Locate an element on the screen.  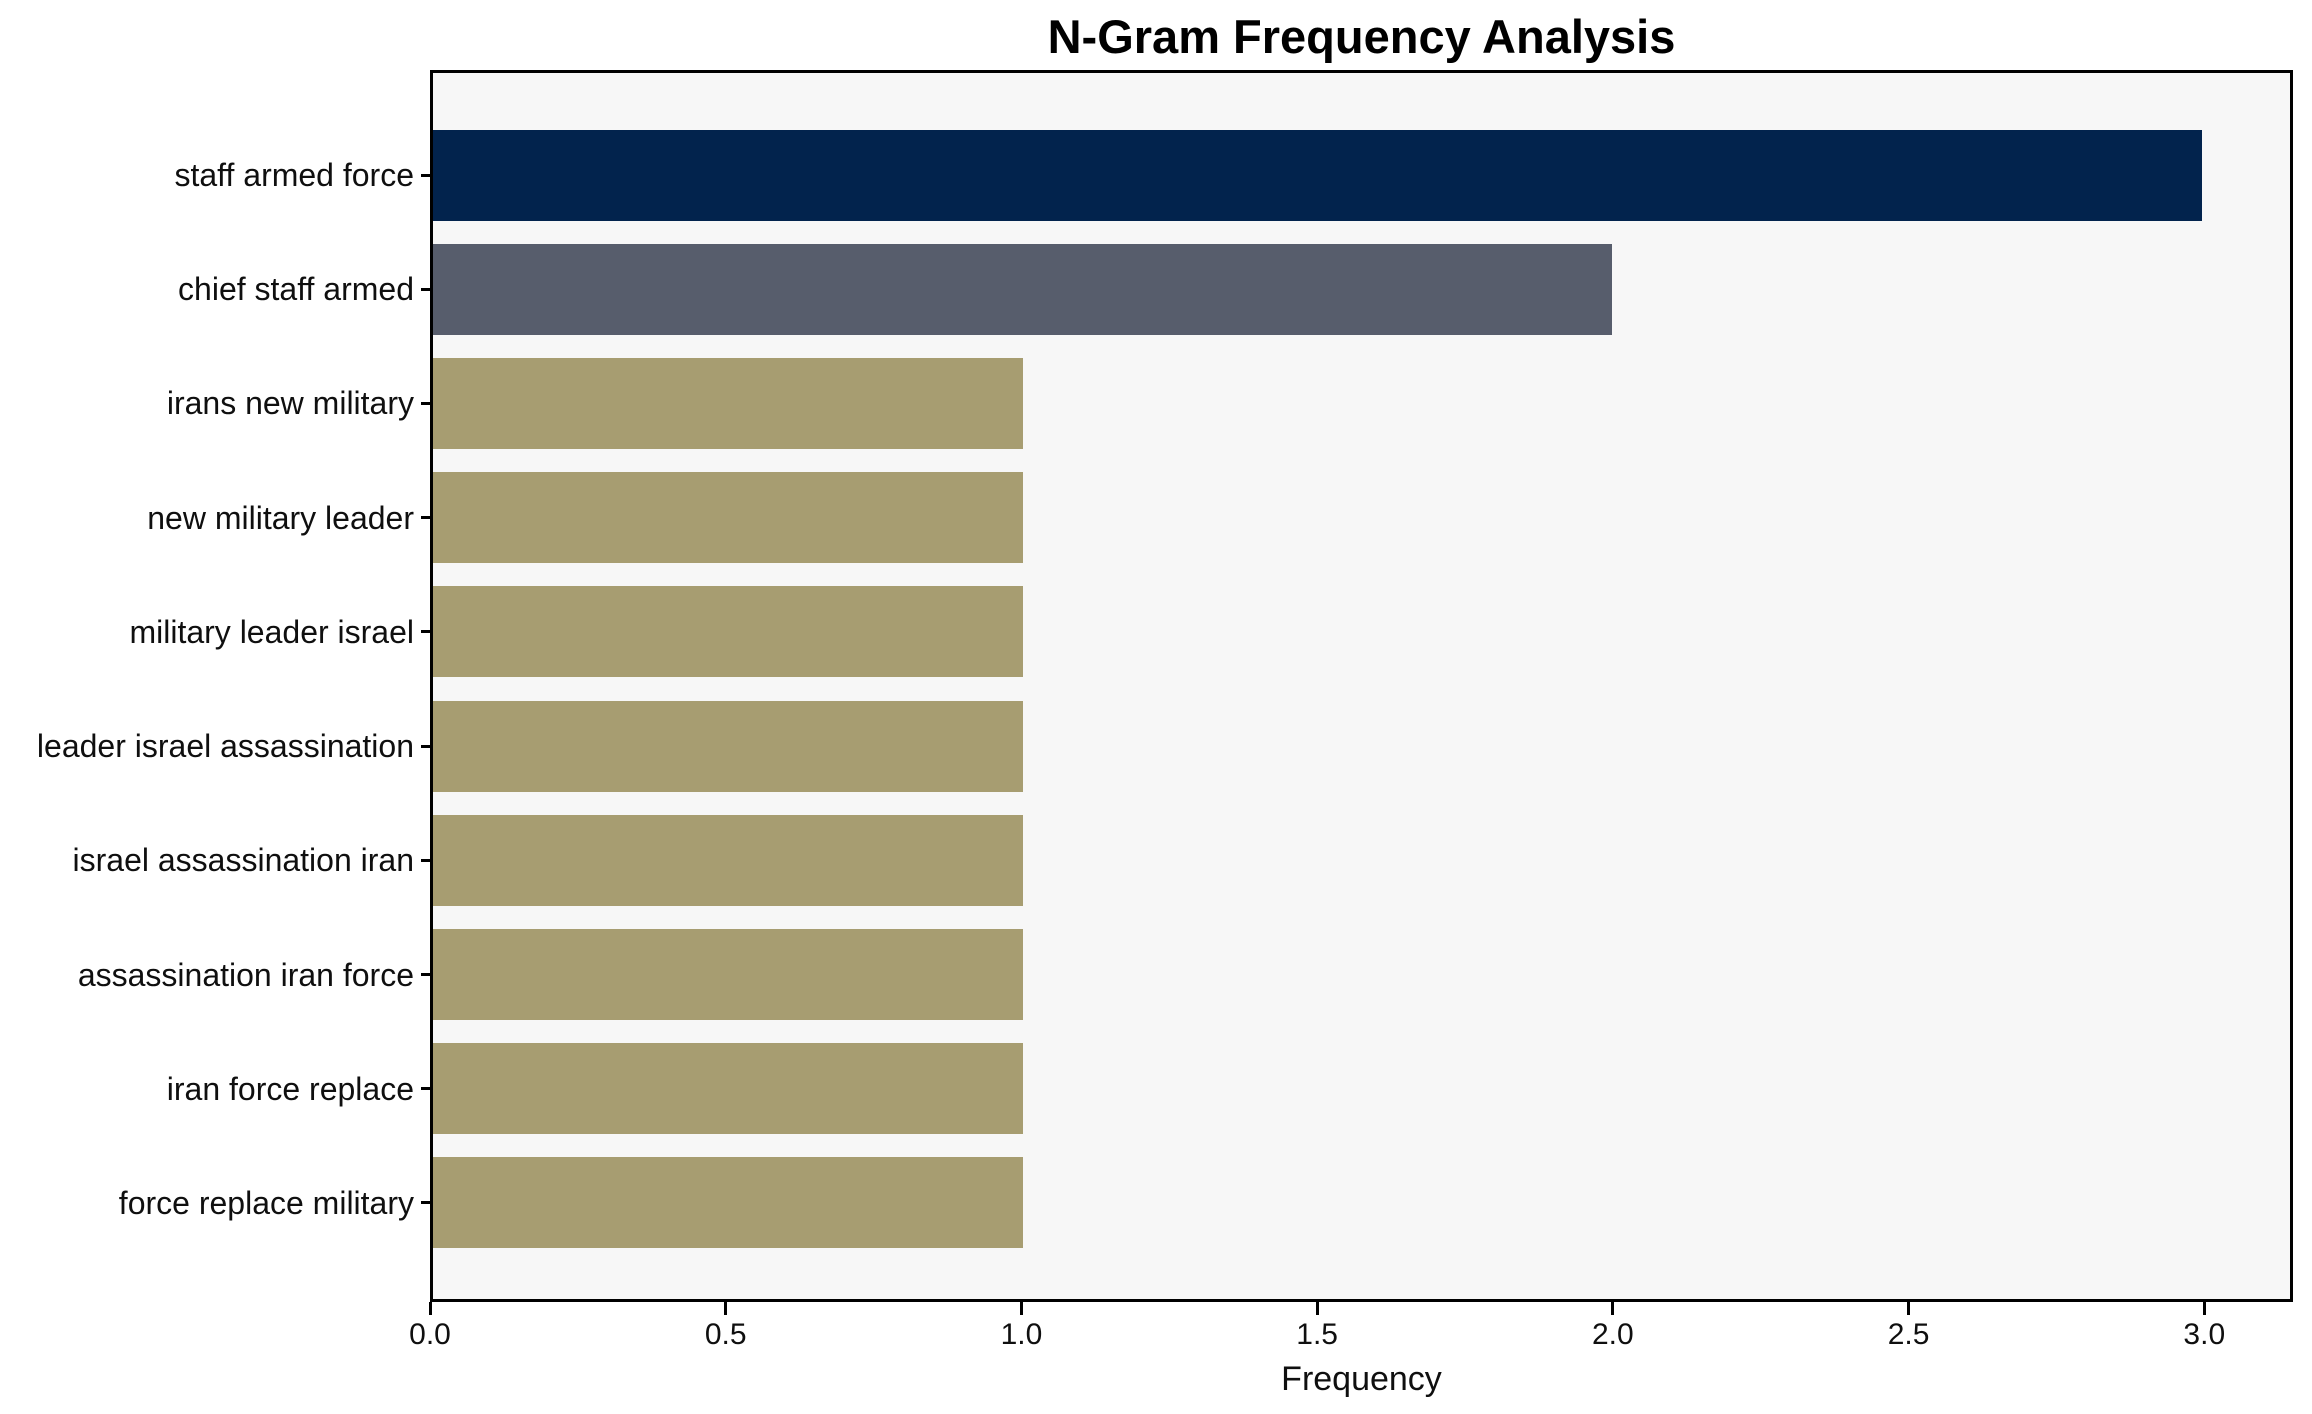
y-tick-label: iran force replace is located at coordinates (290, 1088).